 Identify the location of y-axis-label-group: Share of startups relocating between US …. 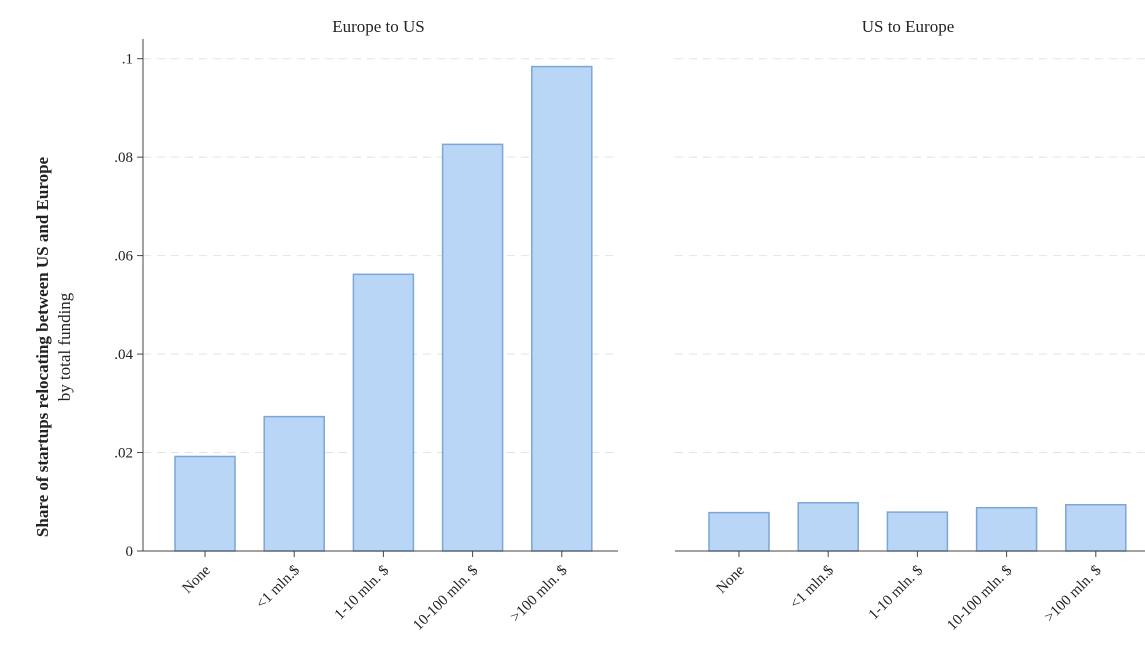
(53, 346).